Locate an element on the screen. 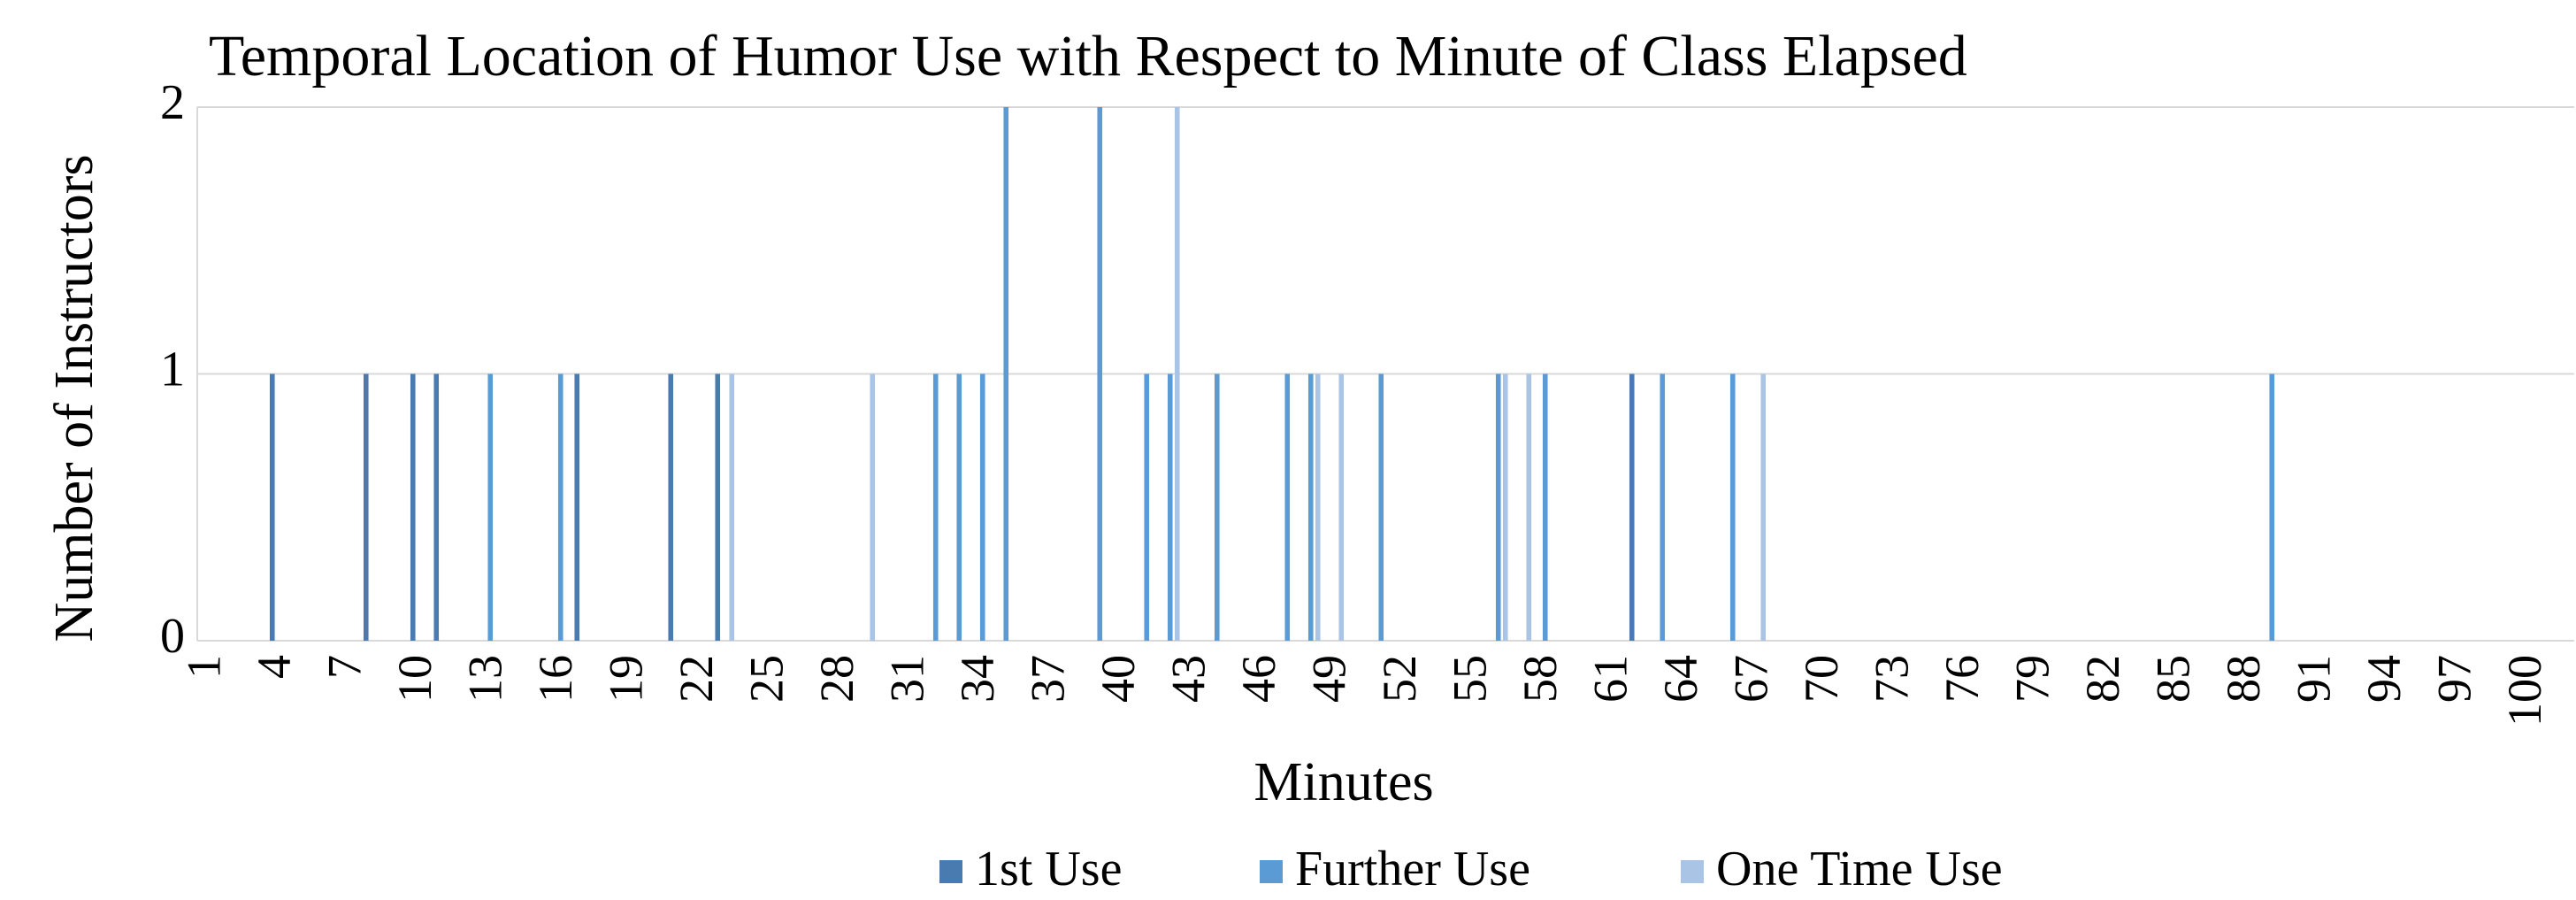 The image size is (2576, 900). x-tick-label: 85 is located at coordinates (2173, 679).